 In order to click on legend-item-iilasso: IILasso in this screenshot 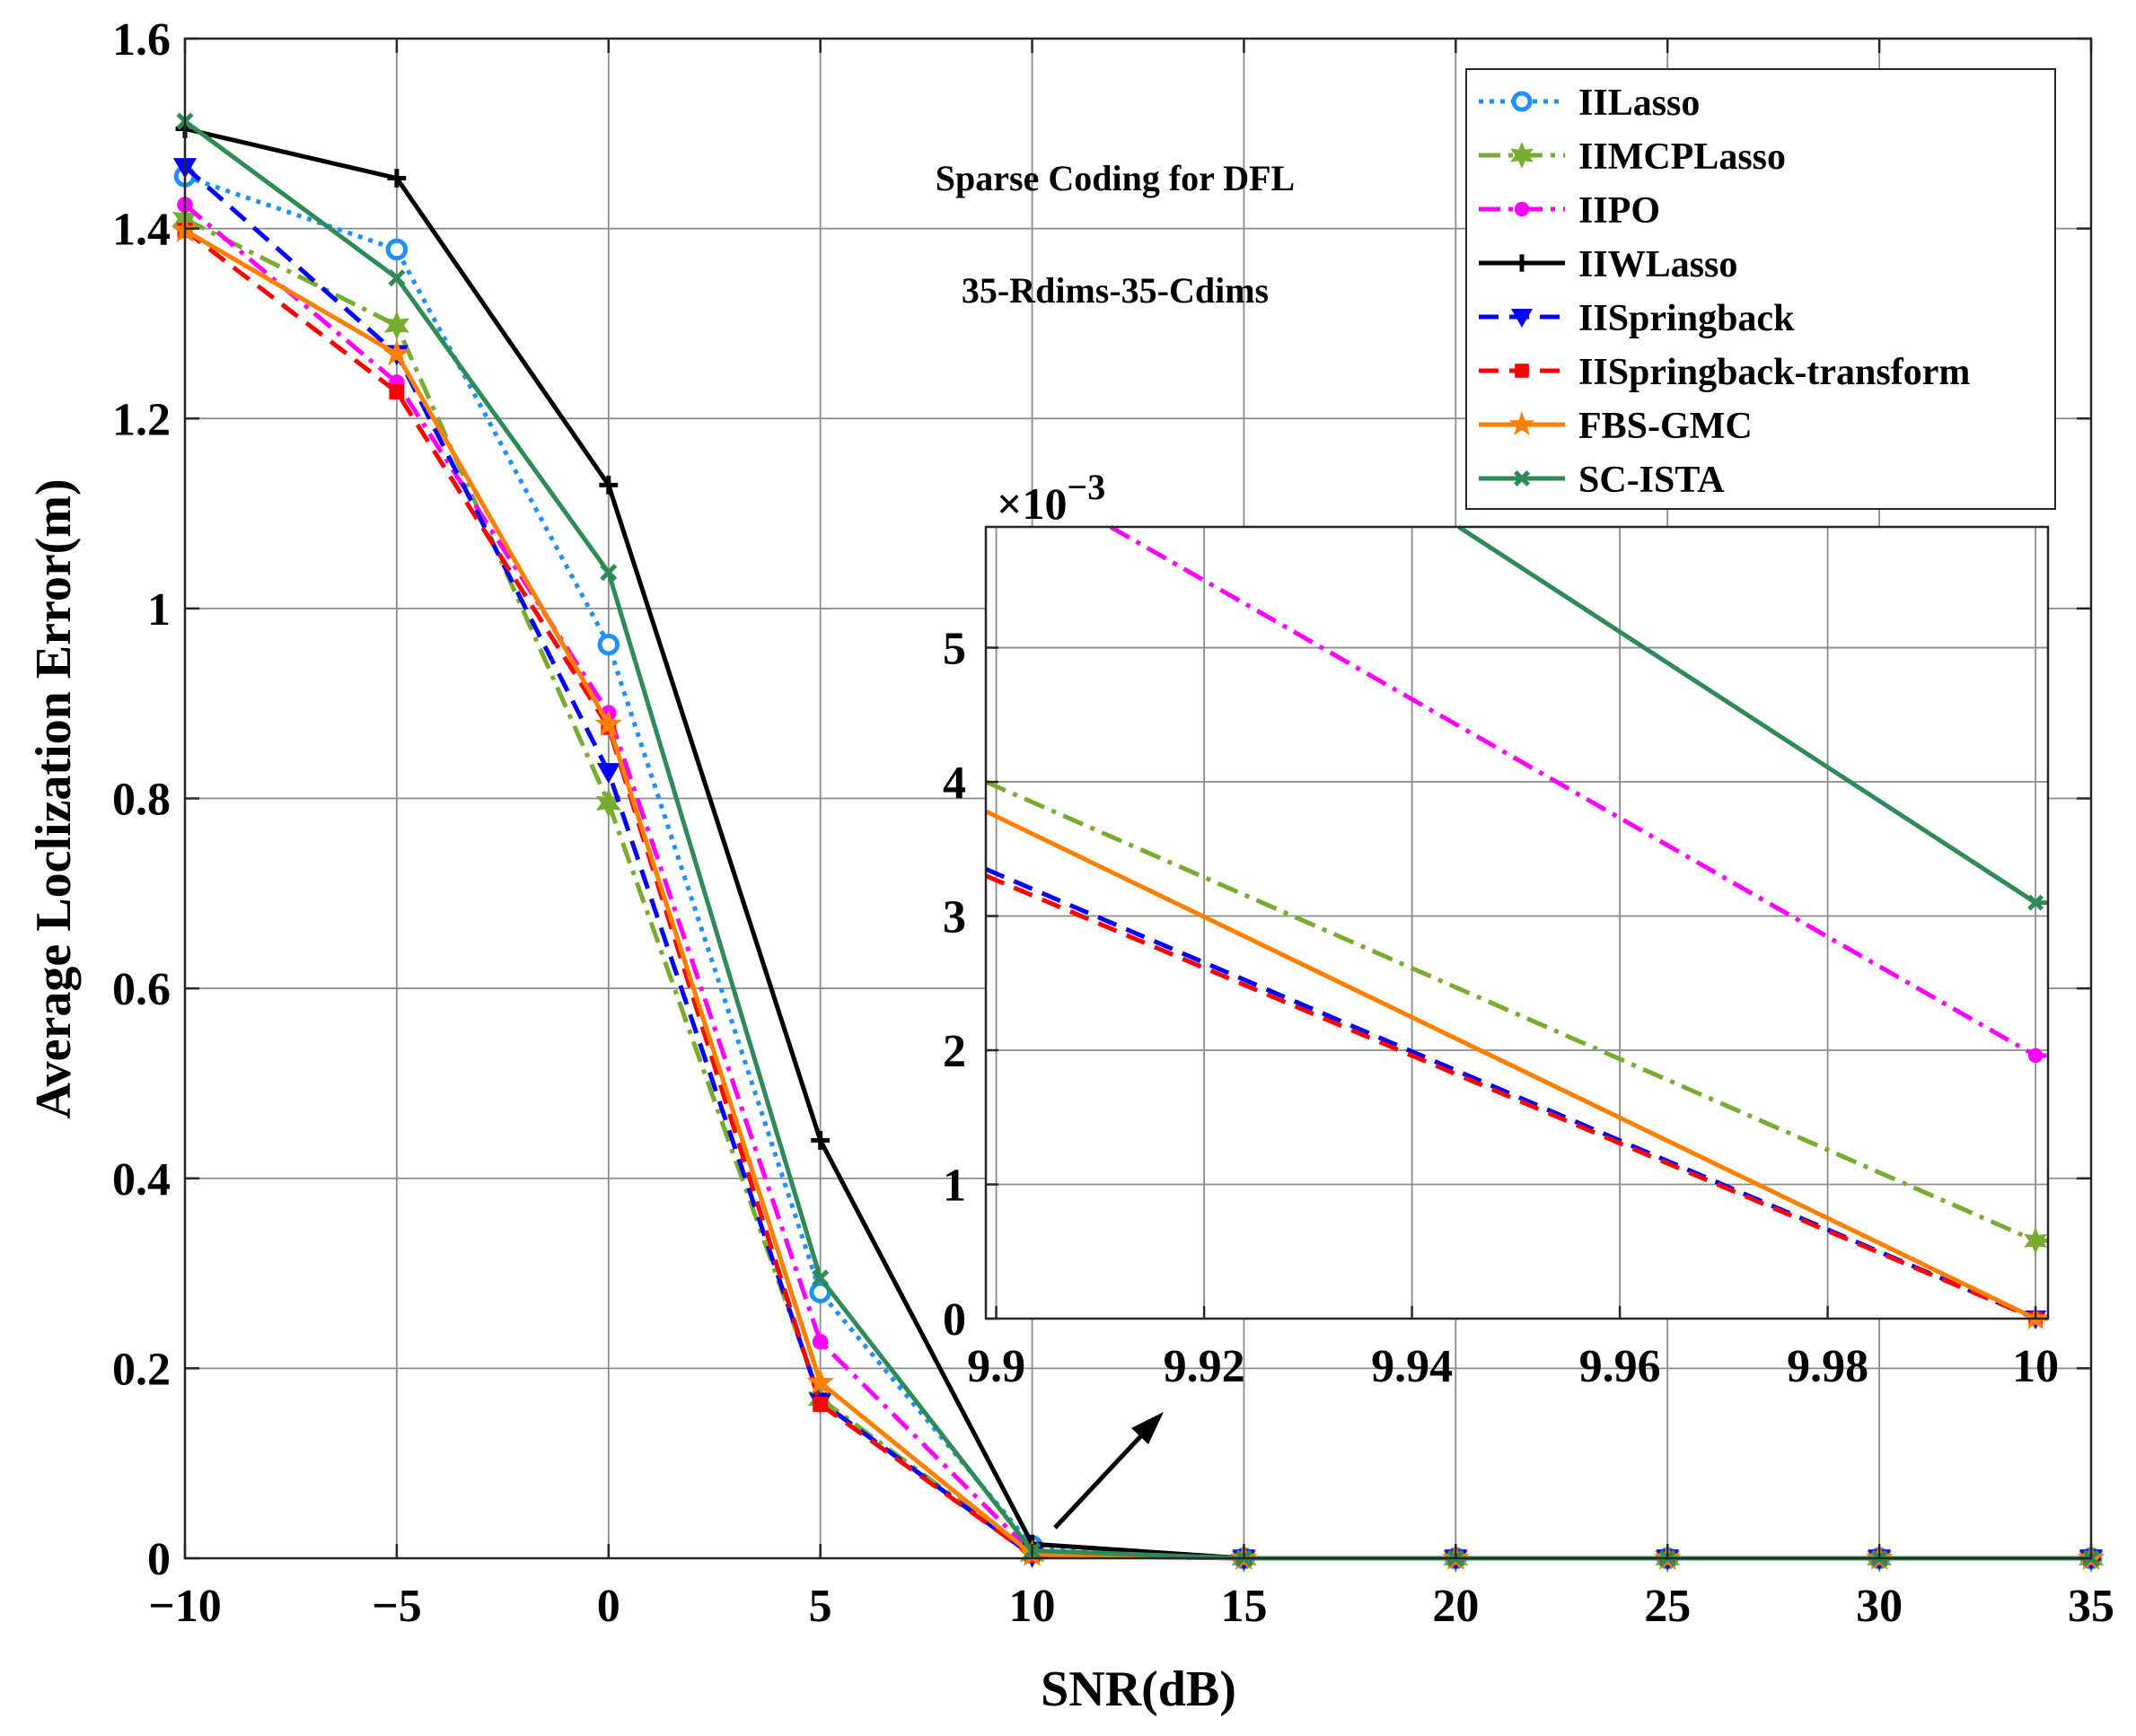, I will do `click(1589, 103)`.